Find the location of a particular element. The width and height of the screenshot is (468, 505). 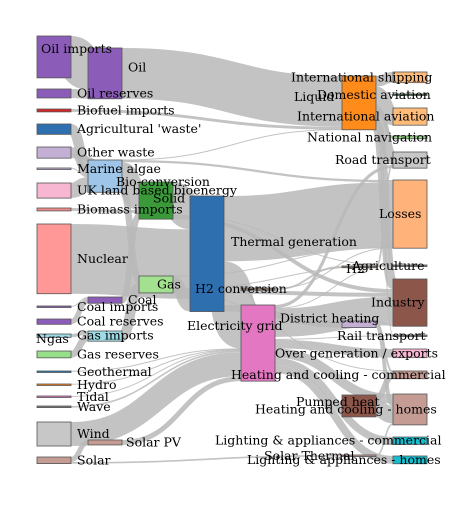

node-coal-imports is located at coordinates (54, 306).